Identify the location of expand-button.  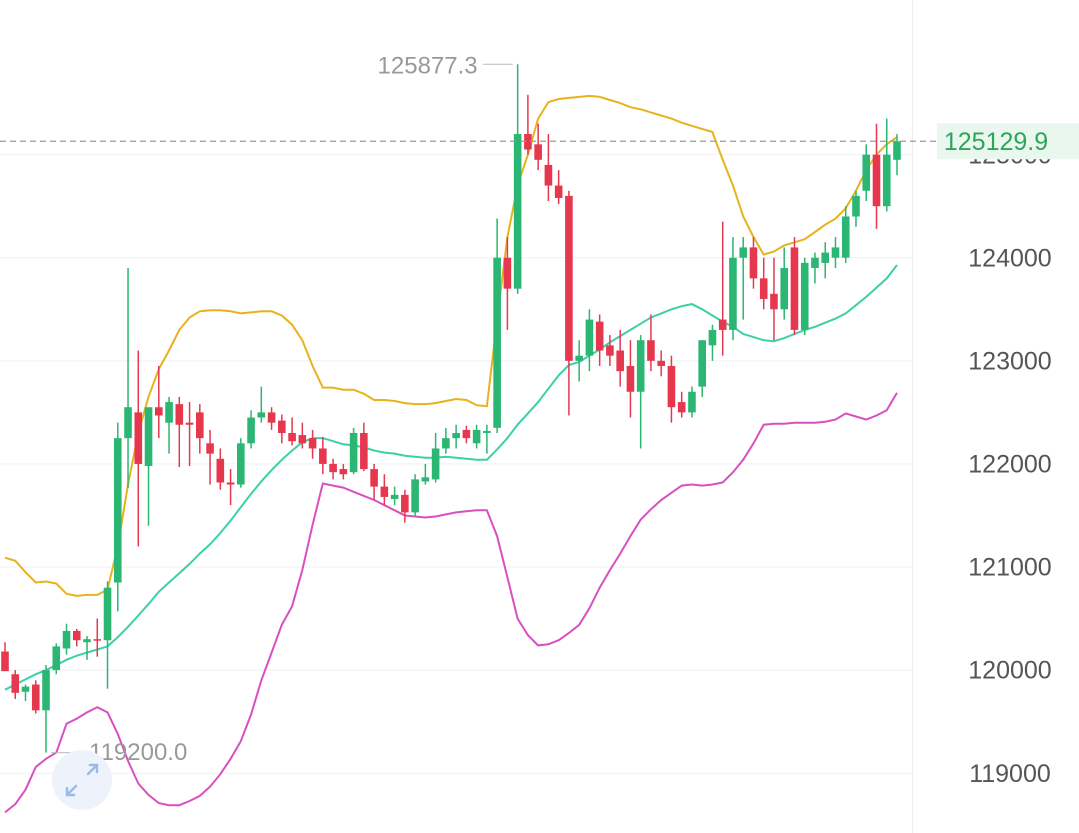
(82, 780).